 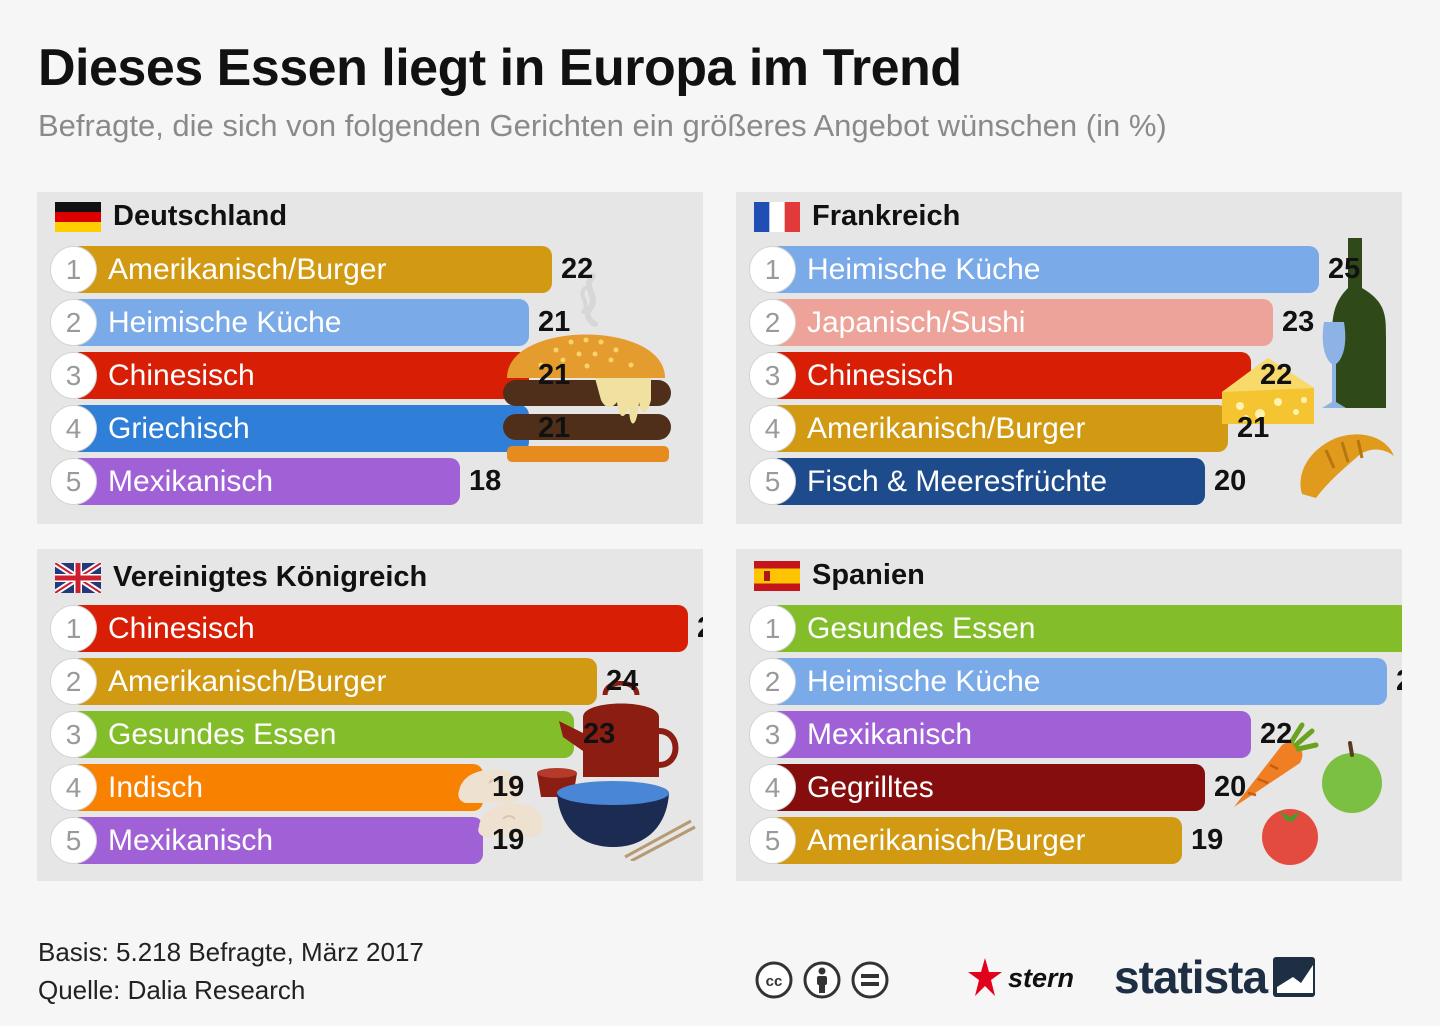 I want to click on bar-label: Gegrilltes, so click(x=870, y=787).